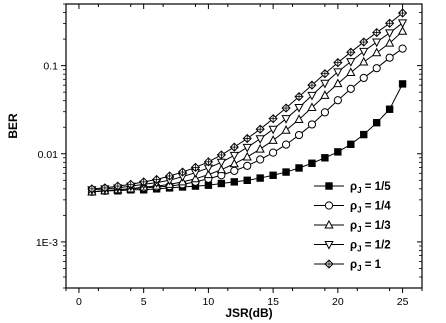 The image size is (446, 323). Describe the element at coordinates (144, 302) in the screenshot. I see `x-tick-label: 5` at that location.